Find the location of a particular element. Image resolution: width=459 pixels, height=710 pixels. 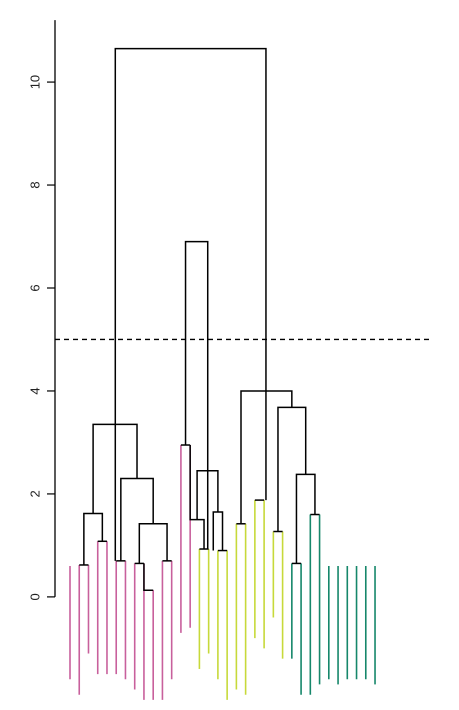

y-axis: 0 2 4 6 8 10 is located at coordinates (42, 310).